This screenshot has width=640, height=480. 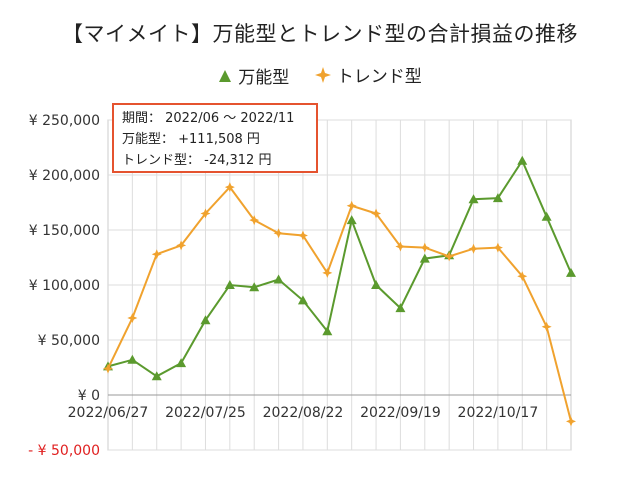 I want to click on y-tick-label: ¥ 0, so click(x=89, y=396).